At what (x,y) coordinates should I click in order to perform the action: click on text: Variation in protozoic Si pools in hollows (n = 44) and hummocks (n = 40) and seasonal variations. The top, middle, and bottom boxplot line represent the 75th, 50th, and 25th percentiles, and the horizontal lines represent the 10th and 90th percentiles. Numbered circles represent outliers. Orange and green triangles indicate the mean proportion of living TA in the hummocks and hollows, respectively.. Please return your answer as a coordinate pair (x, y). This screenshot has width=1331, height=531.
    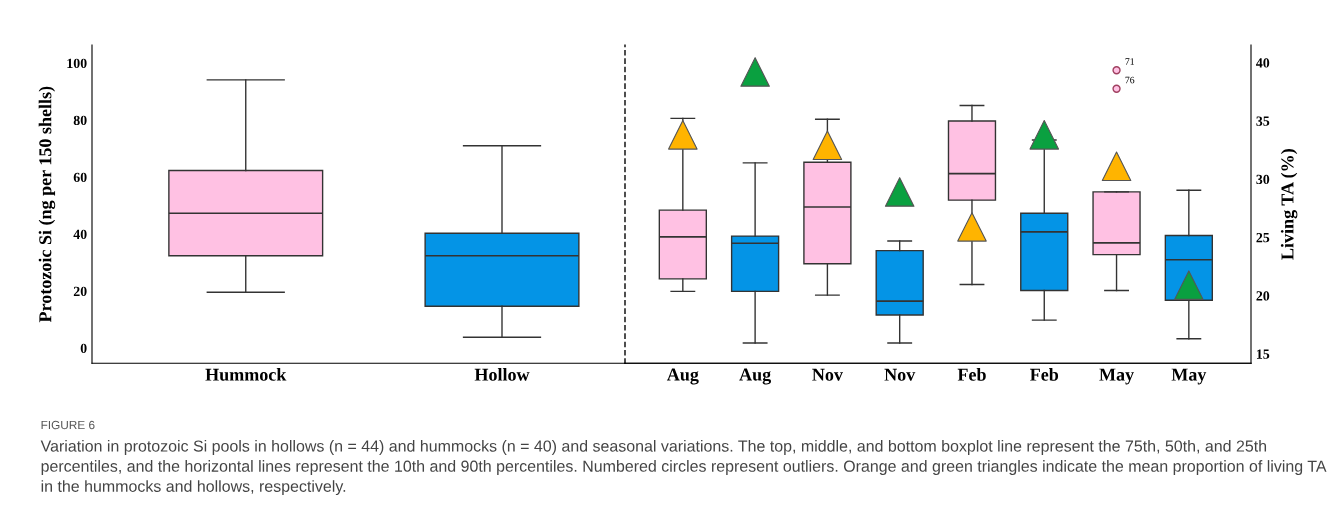
    Looking at the image, I should click on (683, 468).